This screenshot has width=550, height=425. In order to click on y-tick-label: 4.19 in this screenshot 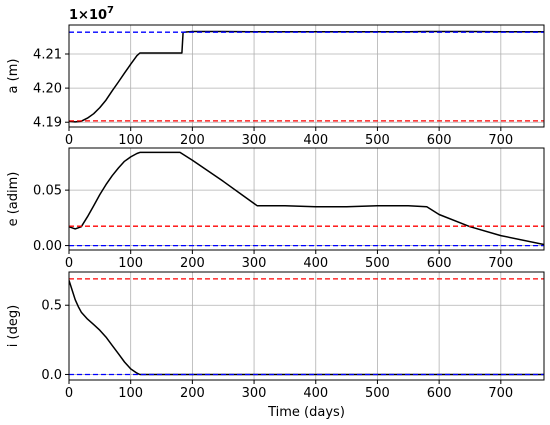, I will do `click(47, 123)`.